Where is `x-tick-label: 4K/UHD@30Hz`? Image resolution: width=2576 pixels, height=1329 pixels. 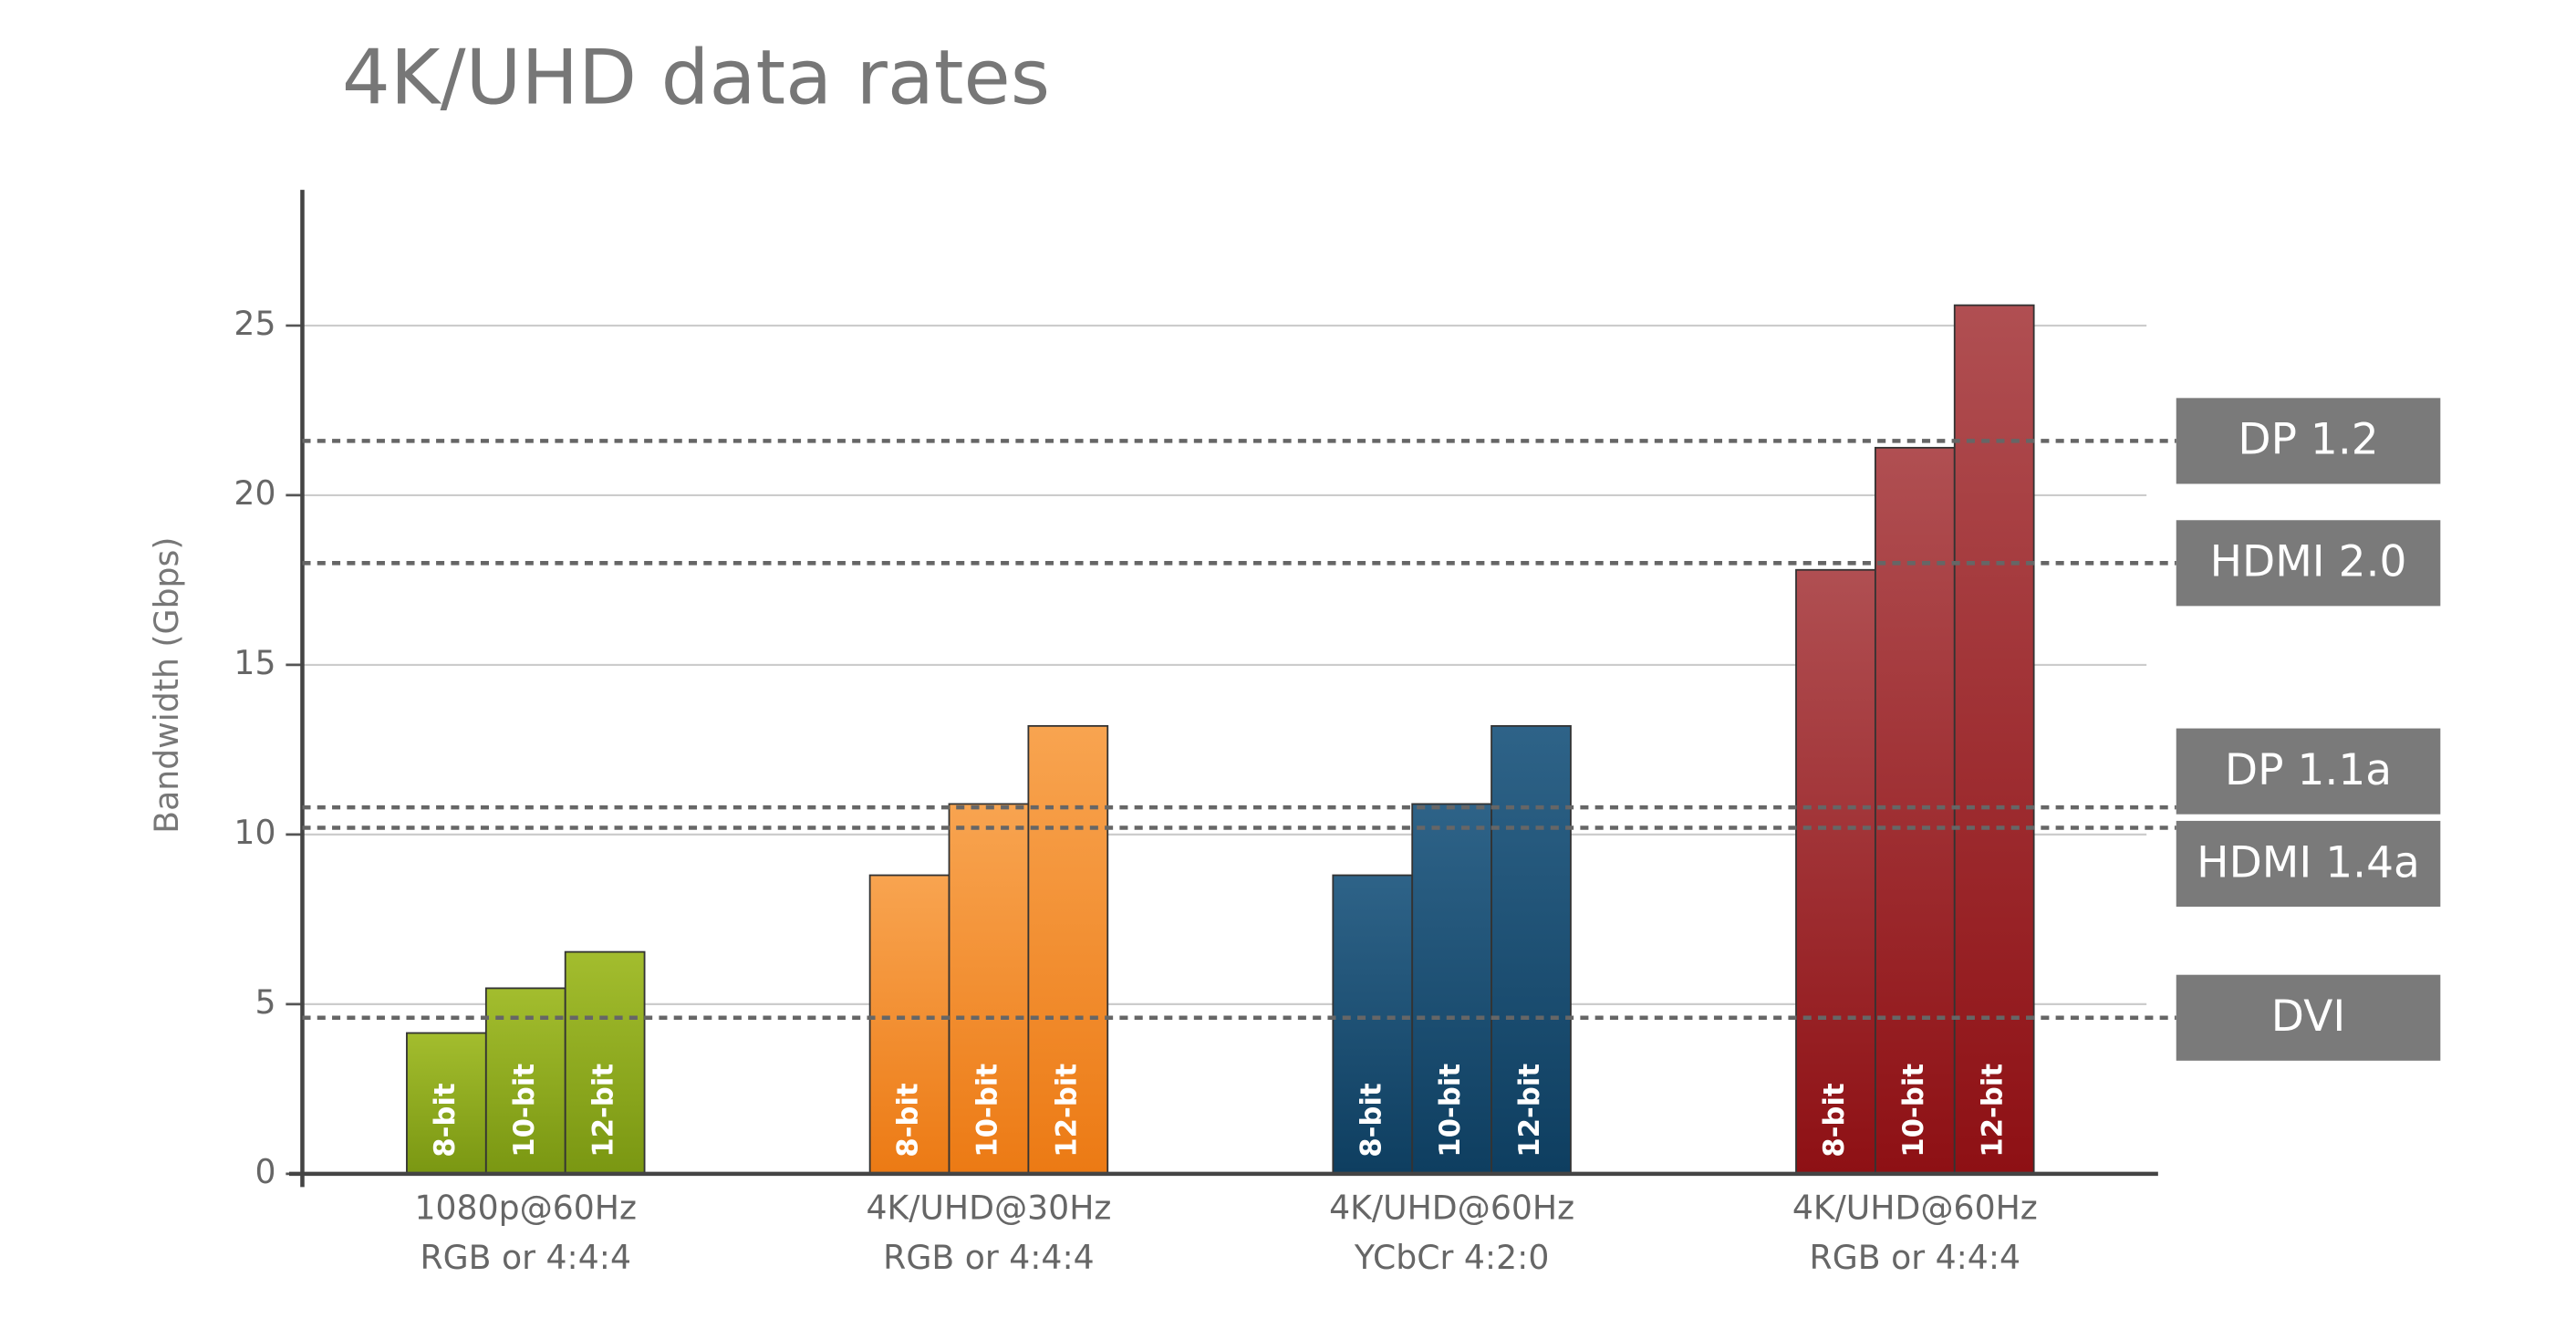 x-tick-label: 4K/UHD@30Hz is located at coordinates (988, 1208).